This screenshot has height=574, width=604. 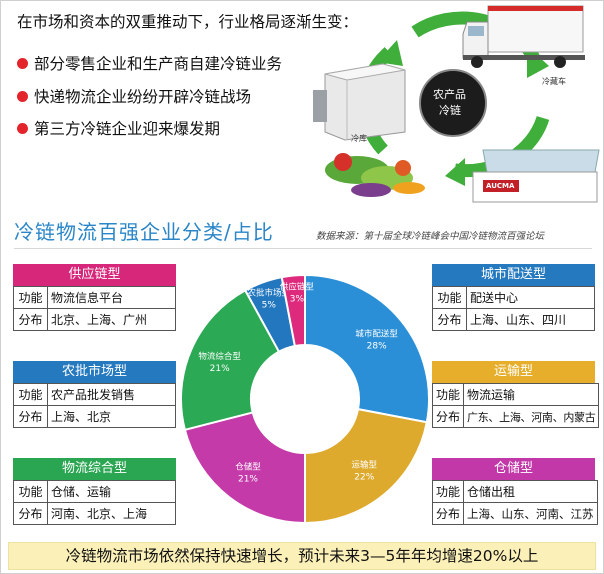 I want to click on table-row: 分布 北京、上海、广州, so click(x=94, y=319).